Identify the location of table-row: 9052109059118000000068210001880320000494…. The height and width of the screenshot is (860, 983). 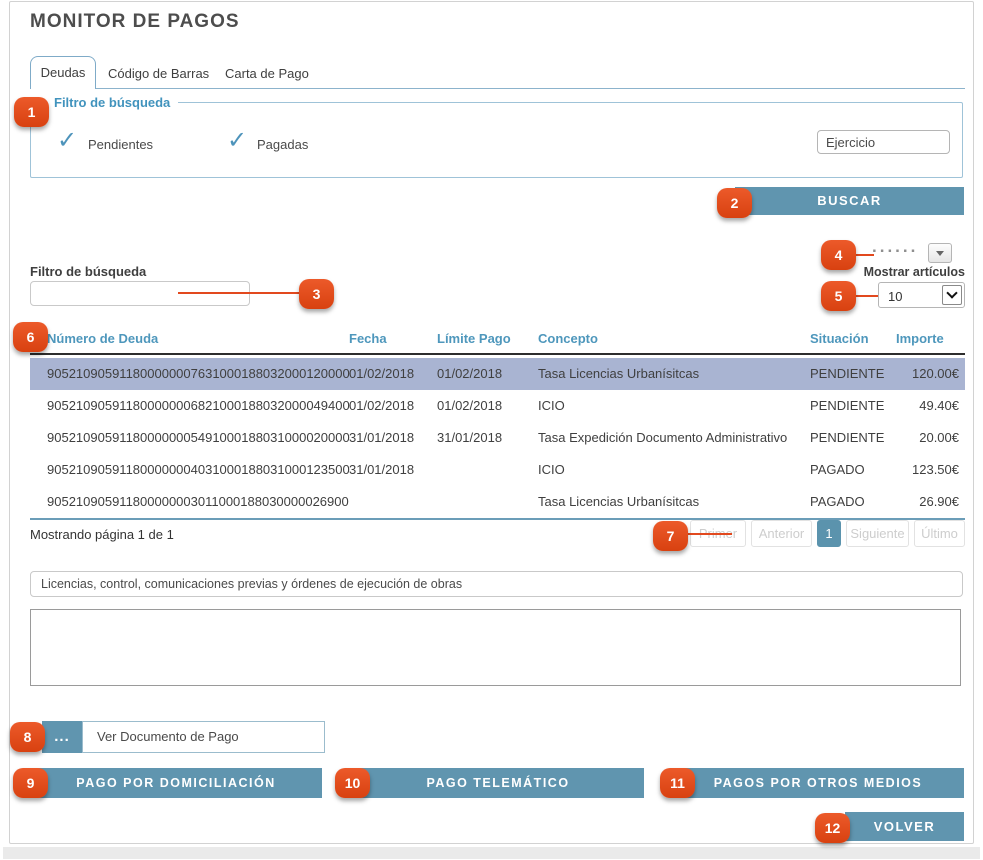
(497, 406).